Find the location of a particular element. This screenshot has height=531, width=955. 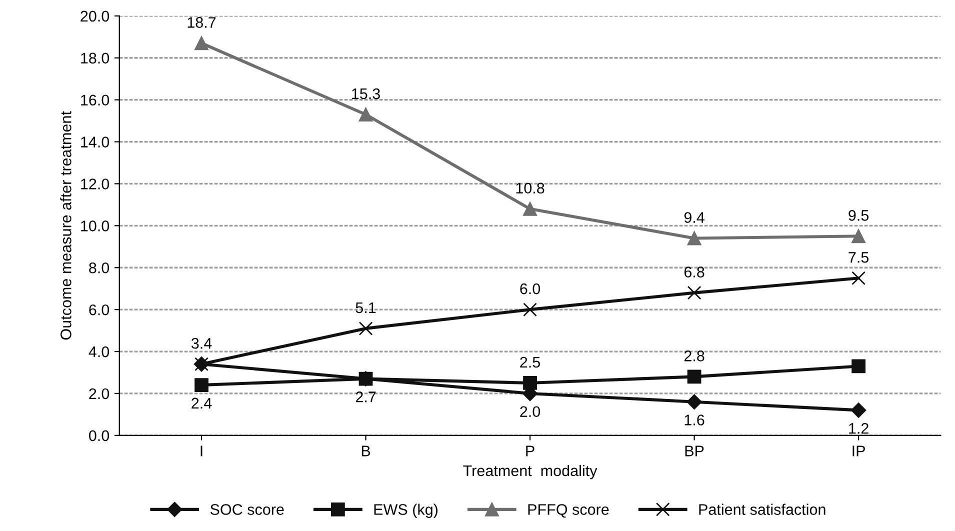

data-label: 2.0 is located at coordinates (530, 412).